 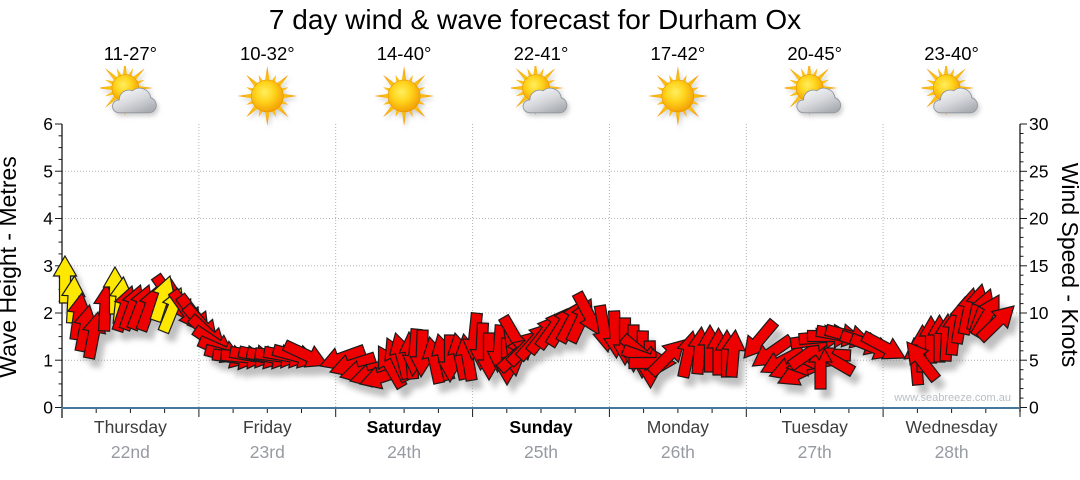 I want to click on svg-text: Wind Speed - Knots, so click(x=1068, y=265).